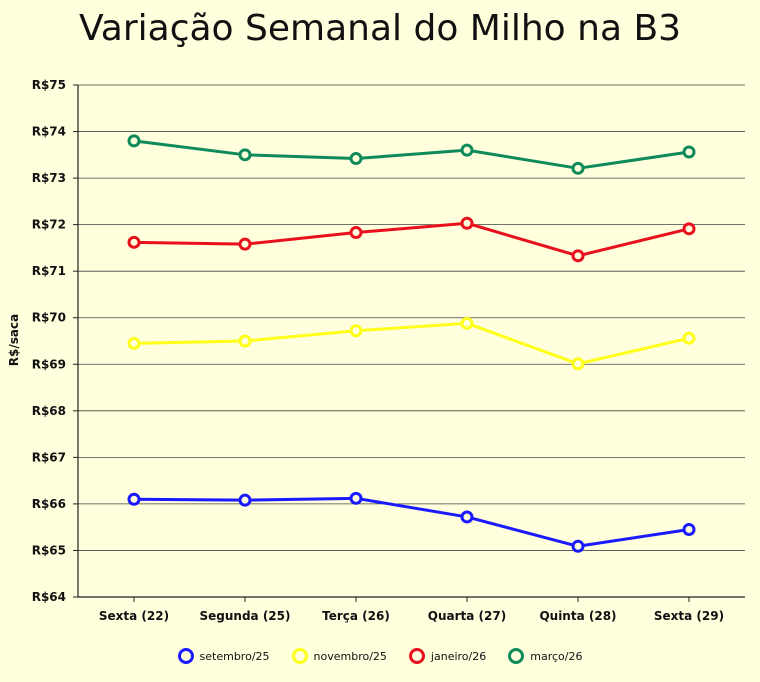  I want to click on y-tick-label: R$66, so click(49, 504).